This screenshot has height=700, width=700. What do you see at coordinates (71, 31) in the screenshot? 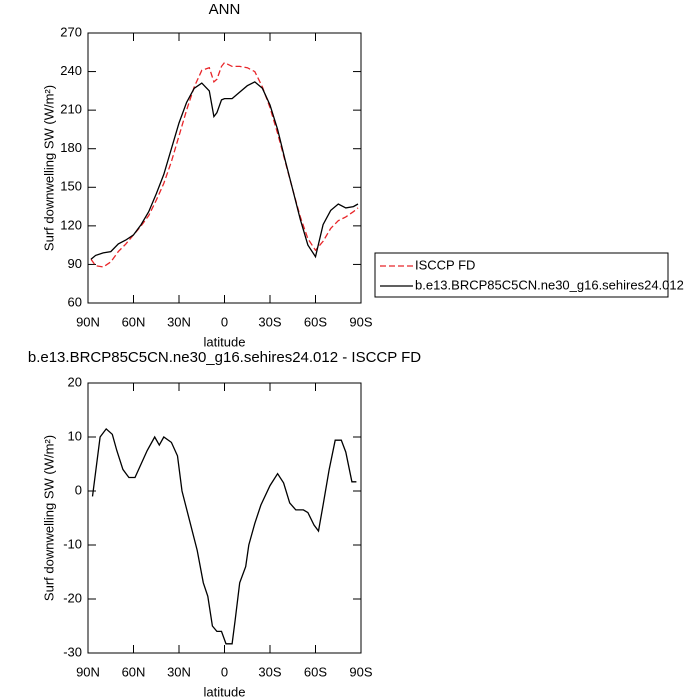
I see `y-tick-label: 270` at bounding box center [71, 31].